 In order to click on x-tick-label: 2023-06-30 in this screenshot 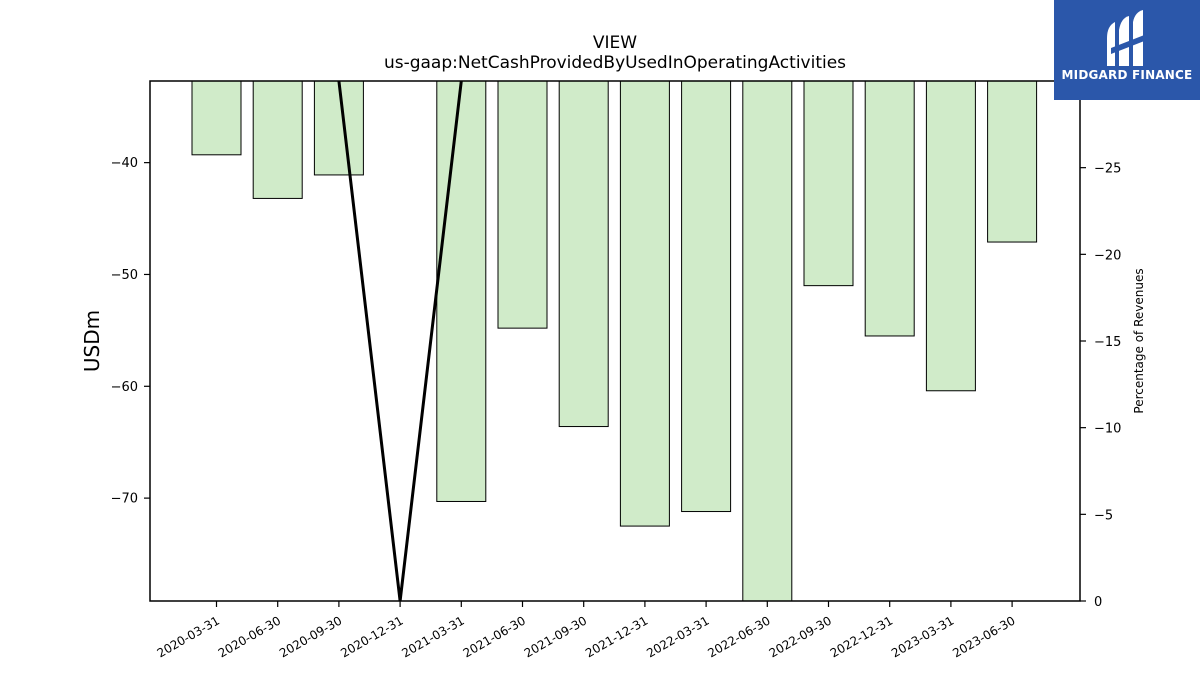, I will do `click(983, 636)`.